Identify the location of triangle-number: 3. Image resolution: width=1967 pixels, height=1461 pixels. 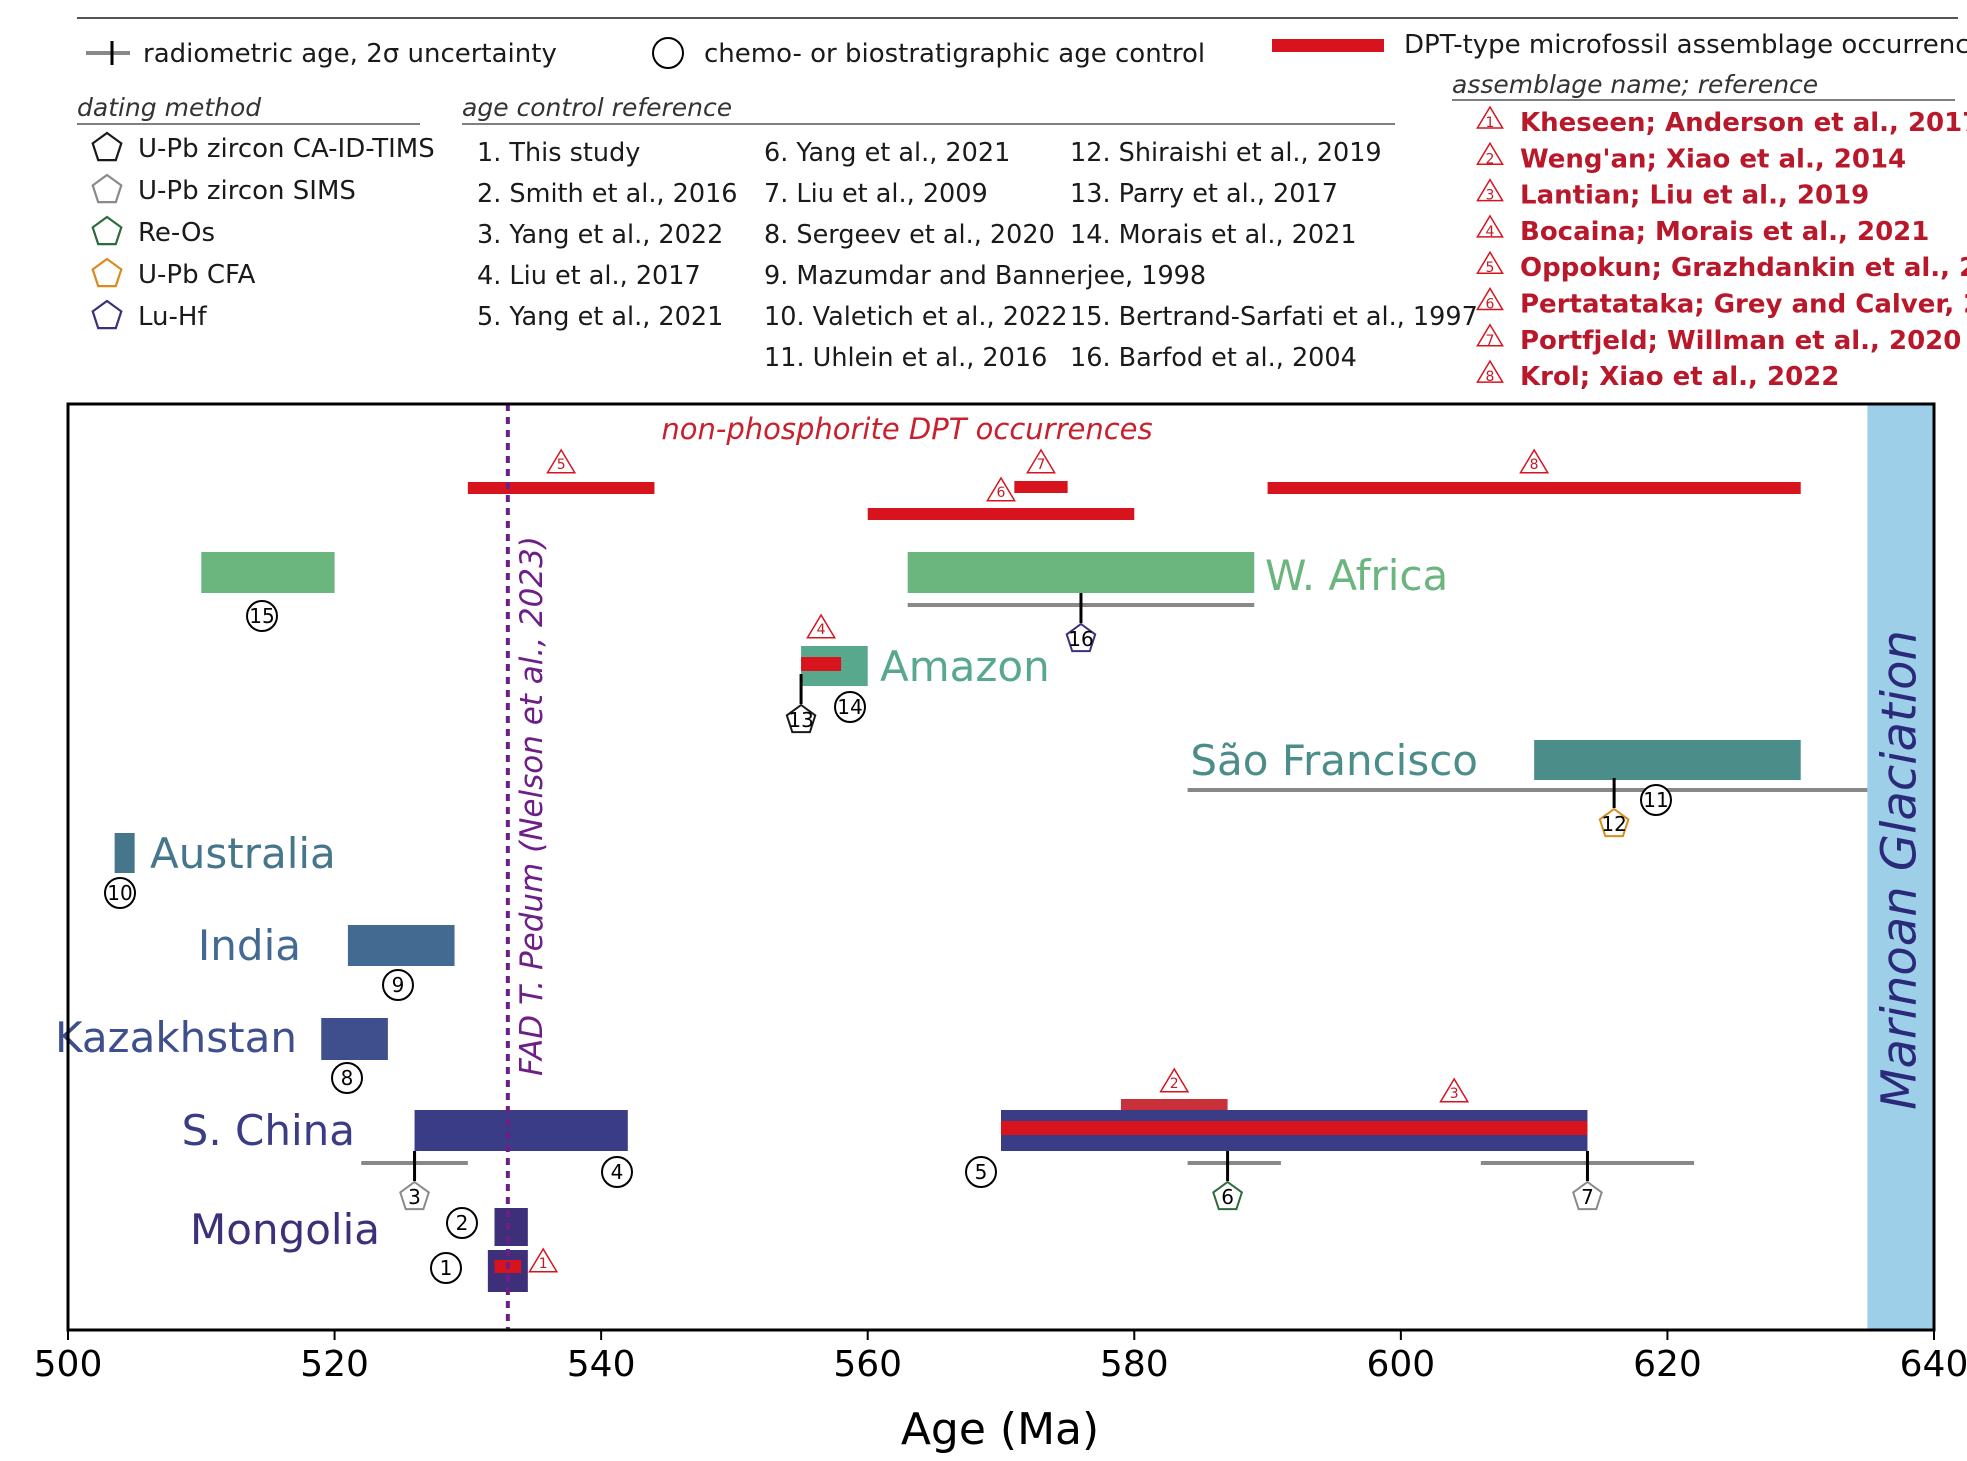
(1454, 1094).